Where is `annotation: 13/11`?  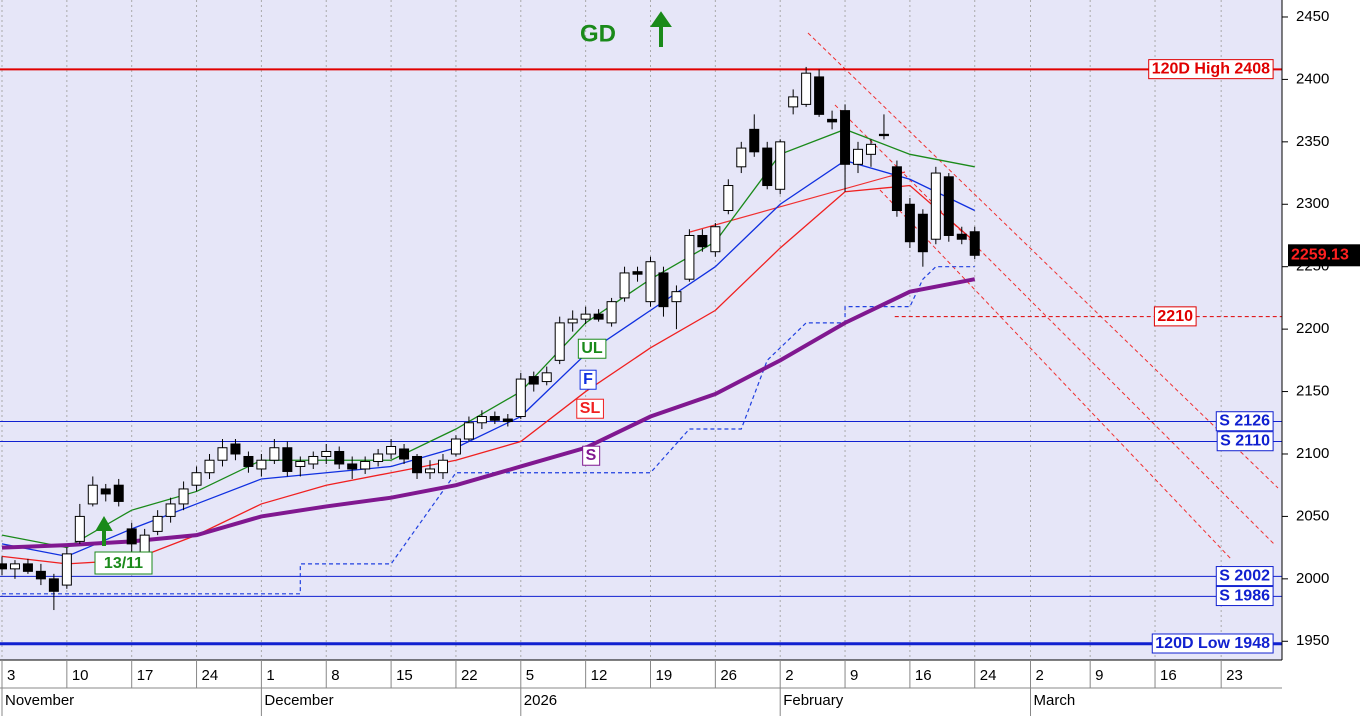
annotation: 13/11 is located at coordinates (123, 563).